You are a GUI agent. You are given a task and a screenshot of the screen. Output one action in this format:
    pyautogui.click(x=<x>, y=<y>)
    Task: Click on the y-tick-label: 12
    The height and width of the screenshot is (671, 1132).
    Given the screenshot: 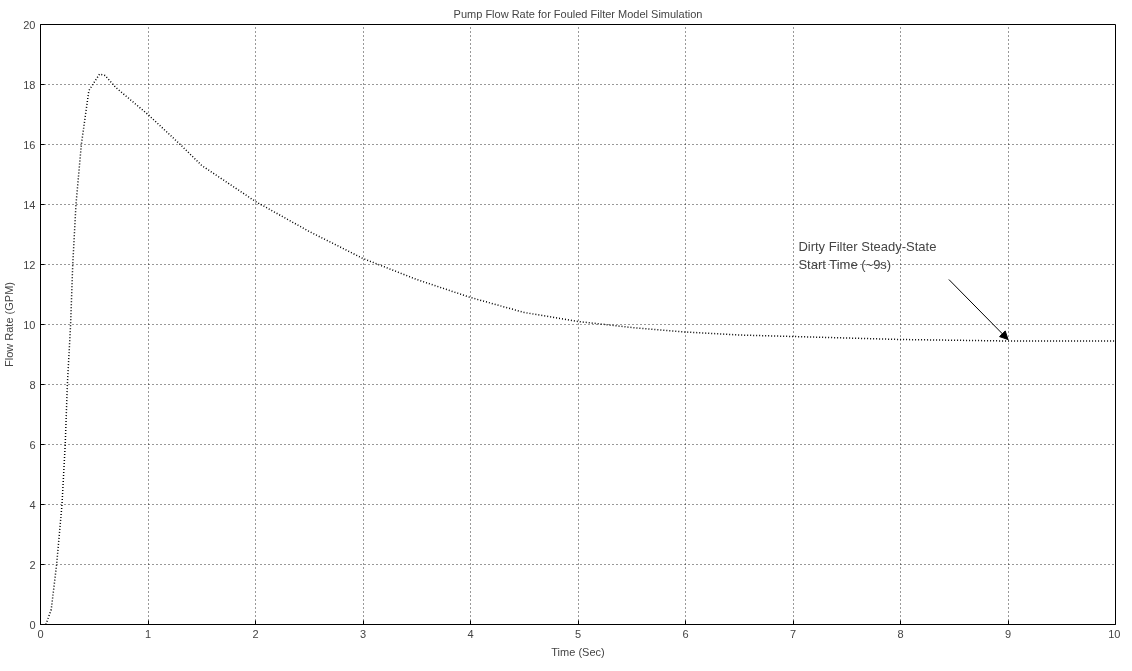 What is the action you would take?
    pyautogui.click(x=29, y=264)
    